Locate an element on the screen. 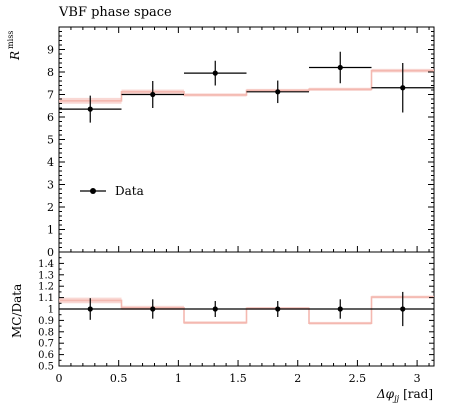 The image size is (450, 404). legend-data-marker is located at coordinates (93, 191).